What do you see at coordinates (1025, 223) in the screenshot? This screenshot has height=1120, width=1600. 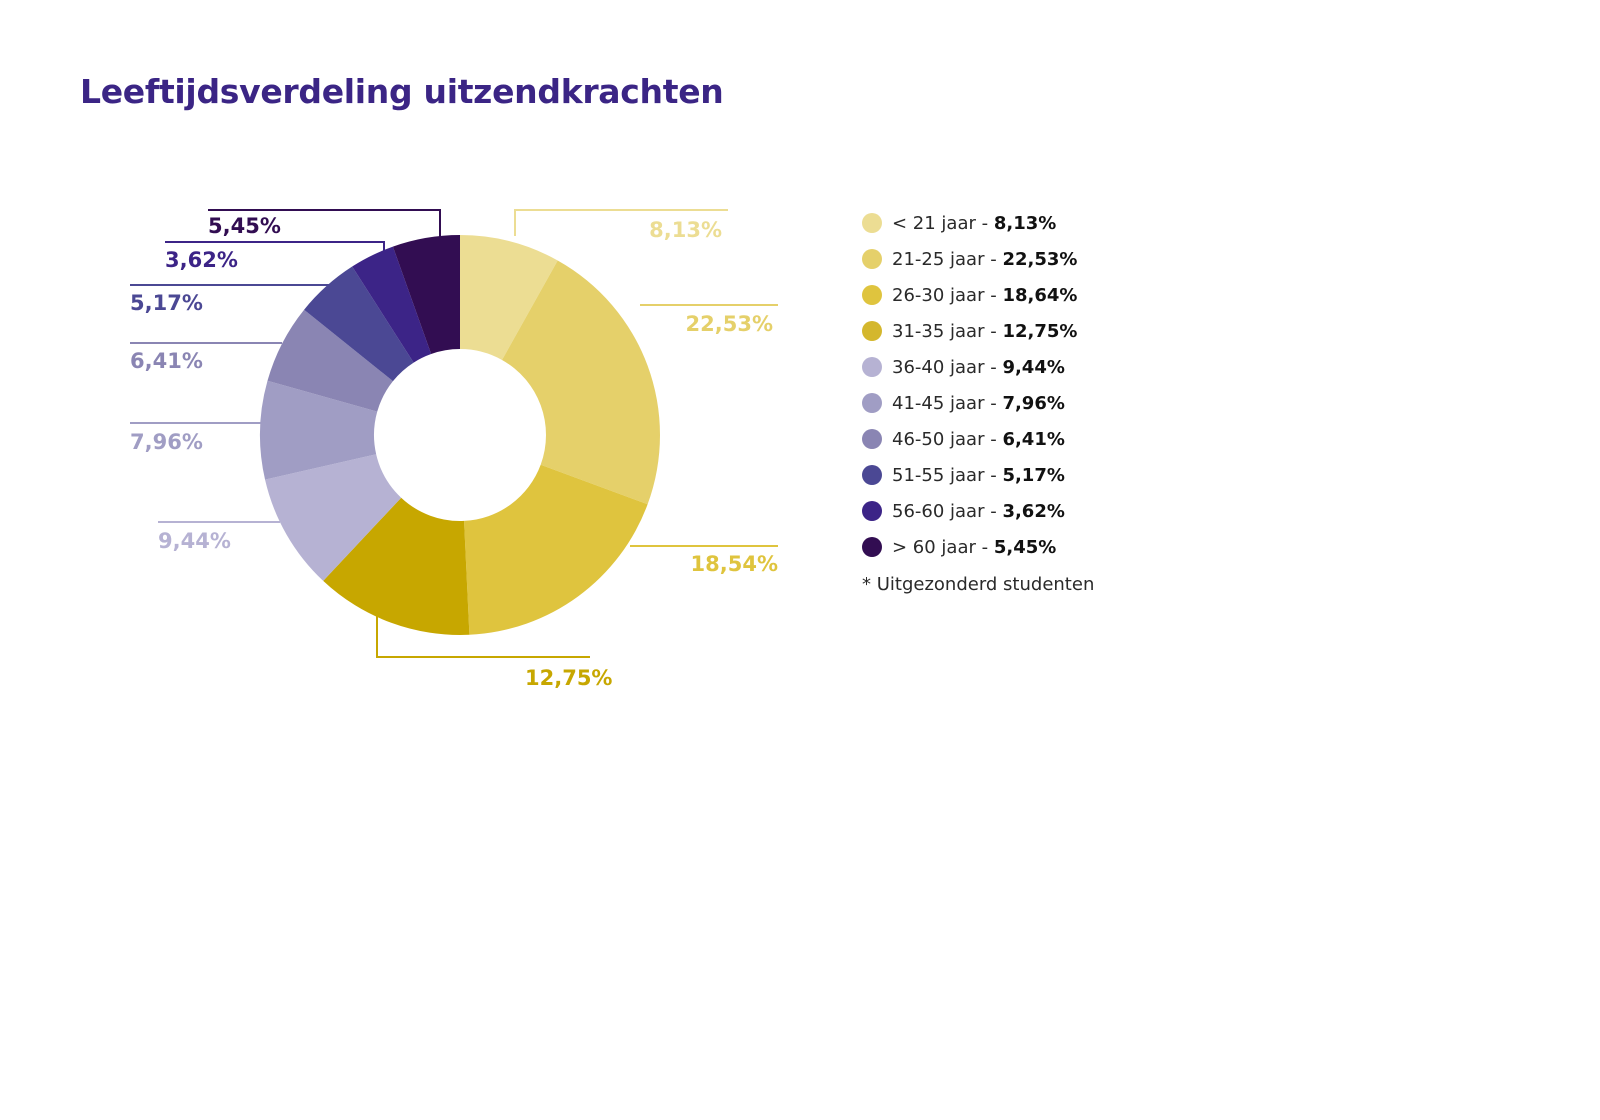 I see `legend-value: 8,13%` at bounding box center [1025, 223].